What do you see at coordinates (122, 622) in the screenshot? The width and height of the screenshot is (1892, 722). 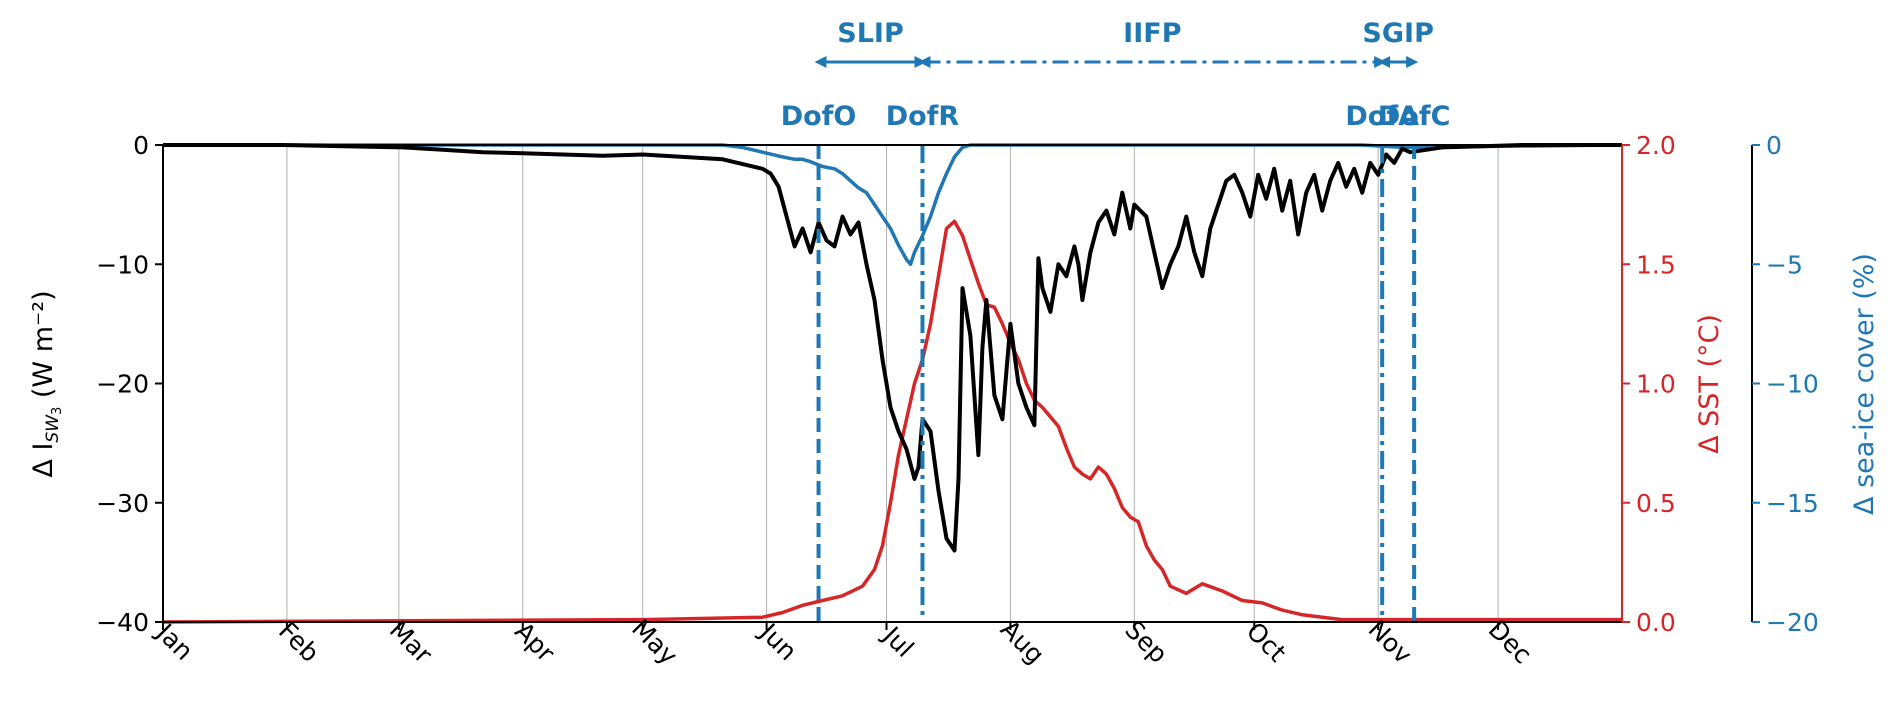 I see `left-tick-label: −40` at bounding box center [122, 622].